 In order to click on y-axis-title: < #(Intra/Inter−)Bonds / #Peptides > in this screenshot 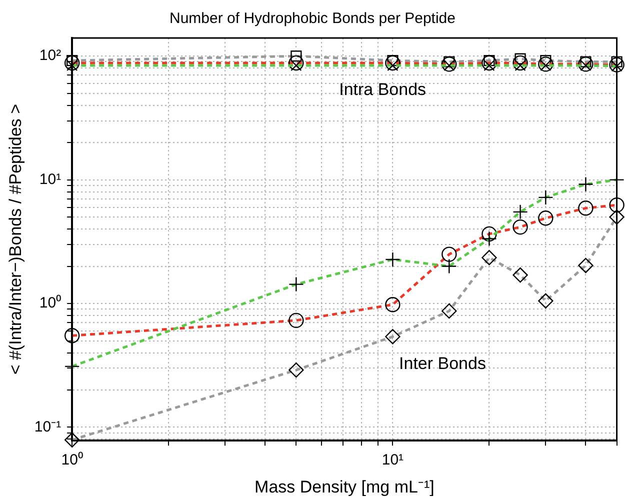, I will do `click(15, 239)`.